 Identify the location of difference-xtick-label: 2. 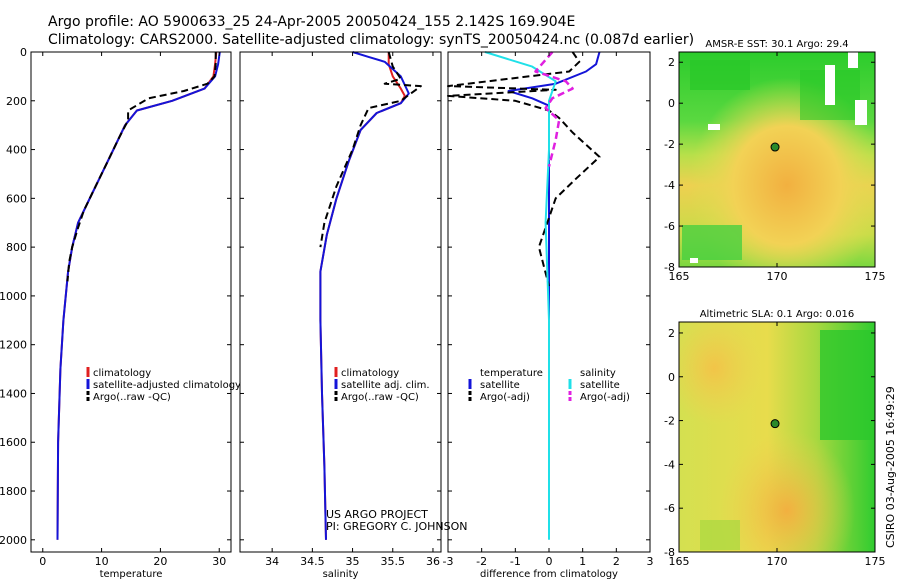
(616, 561).